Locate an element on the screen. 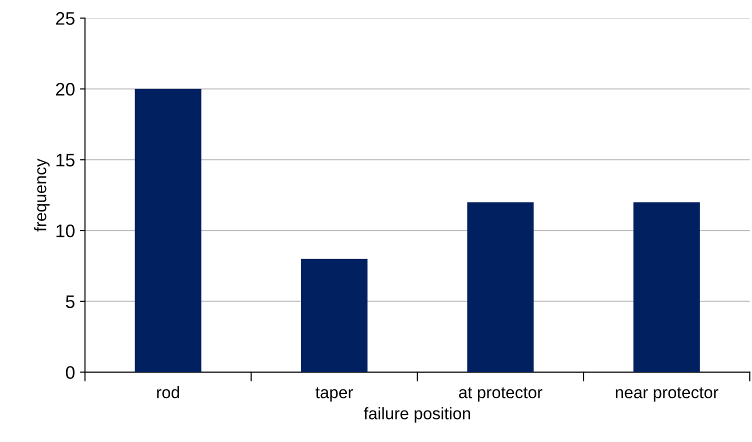 The width and height of the screenshot is (752, 442). x-tick-label: rod is located at coordinates (168, 392).